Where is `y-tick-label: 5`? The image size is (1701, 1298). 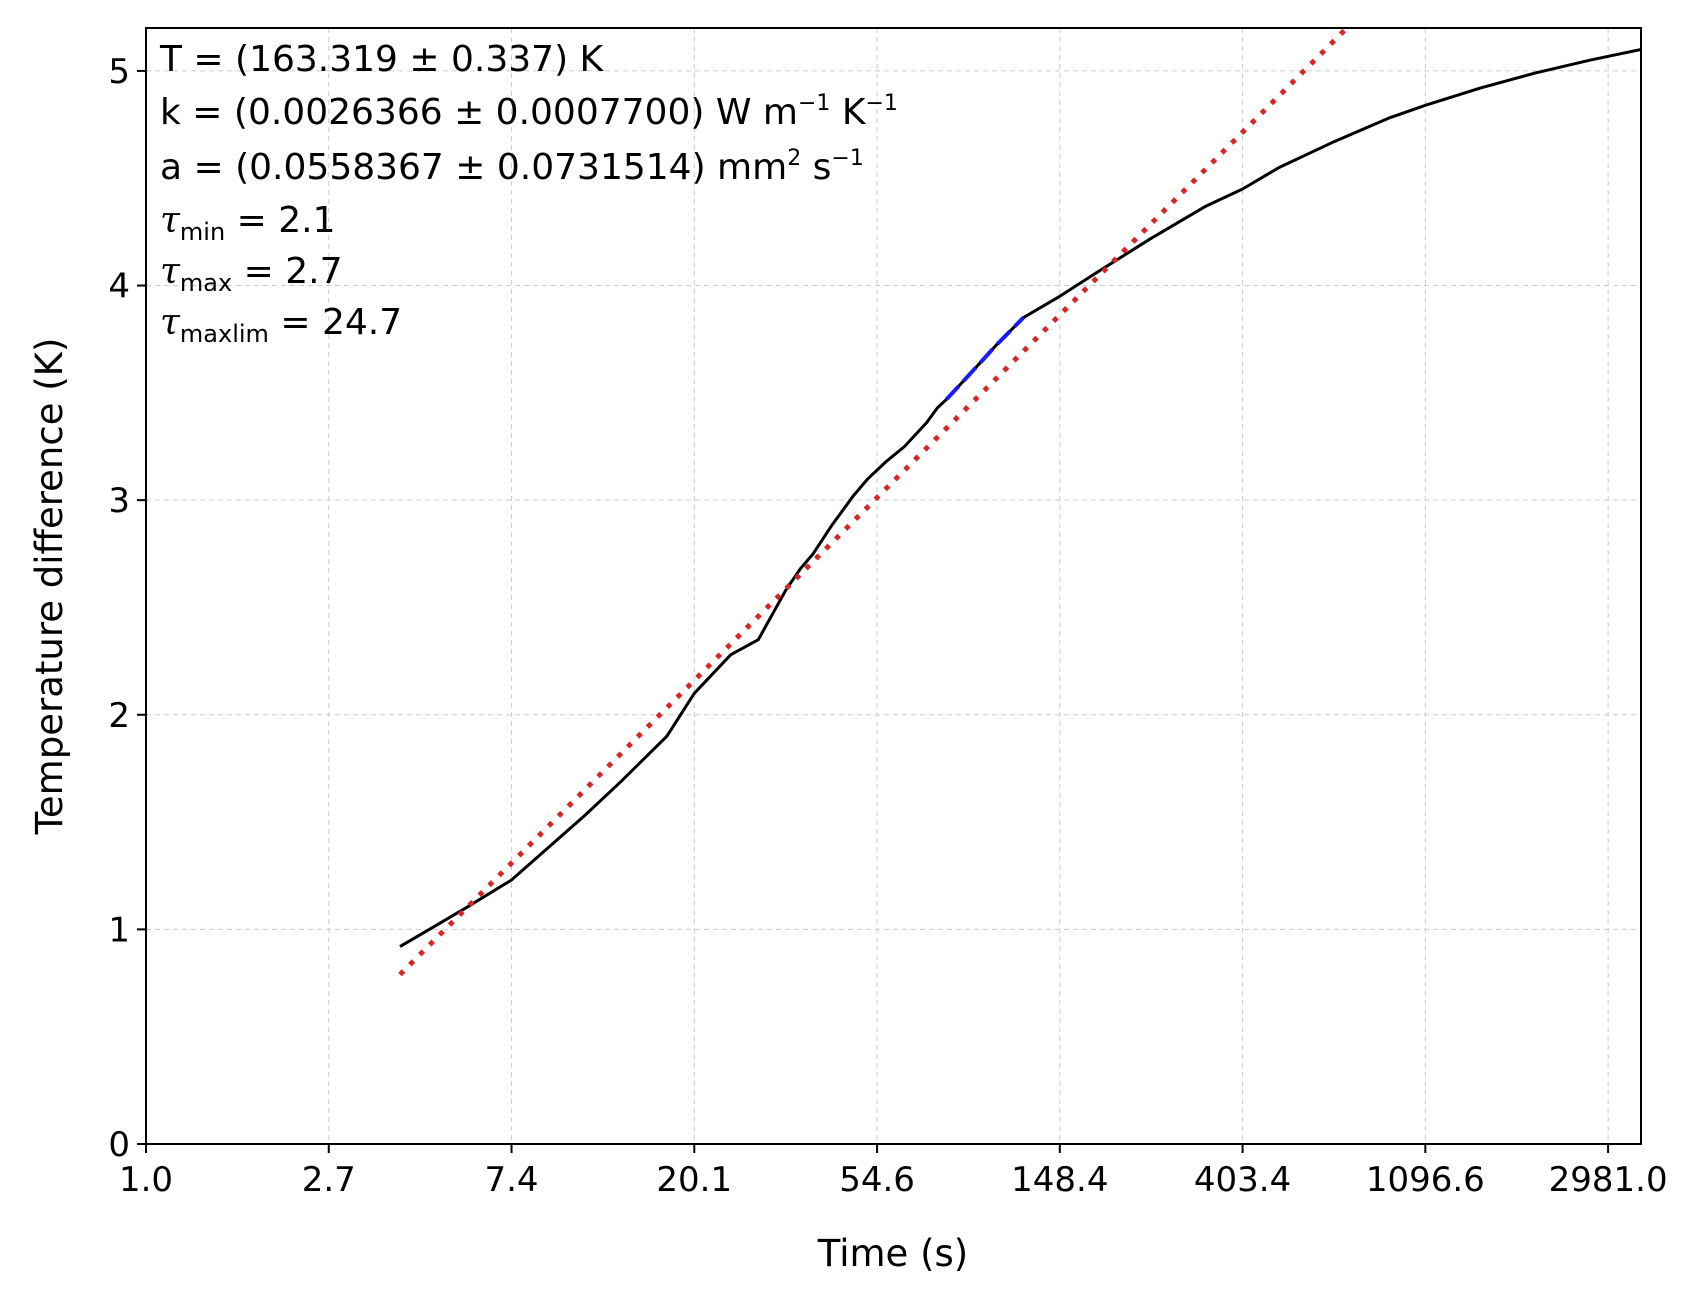 y-tick-label: 5 is located at coordinates (119, 72).